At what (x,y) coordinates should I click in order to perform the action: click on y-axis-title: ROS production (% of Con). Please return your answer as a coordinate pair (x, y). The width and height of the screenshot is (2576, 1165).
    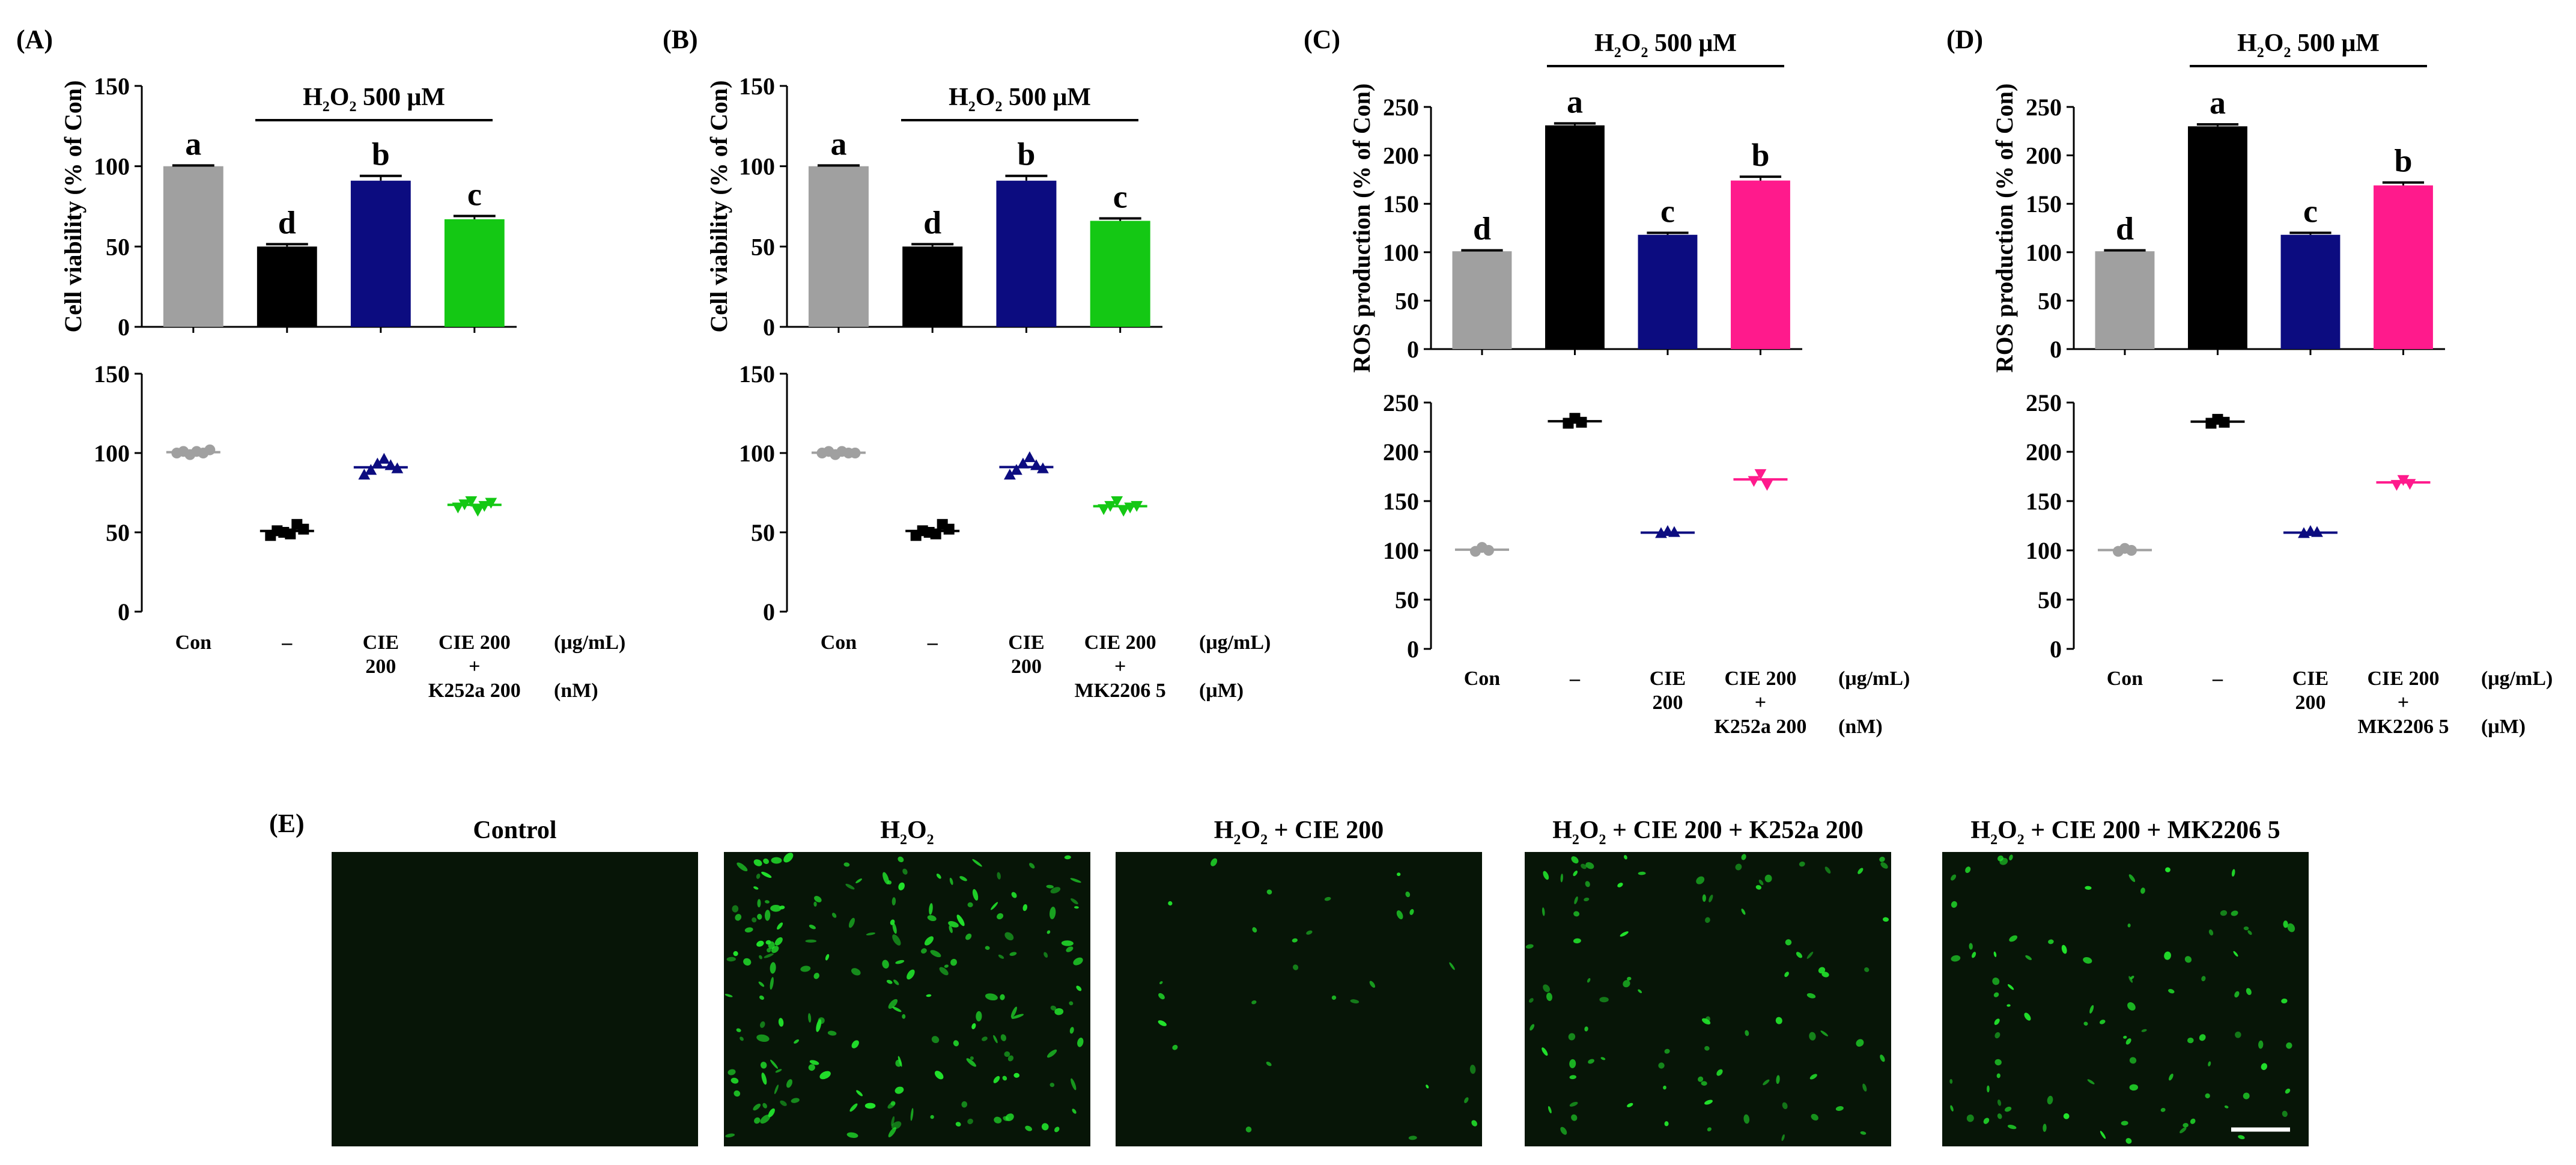
    Looking at the image, I should click on (2004, 228).